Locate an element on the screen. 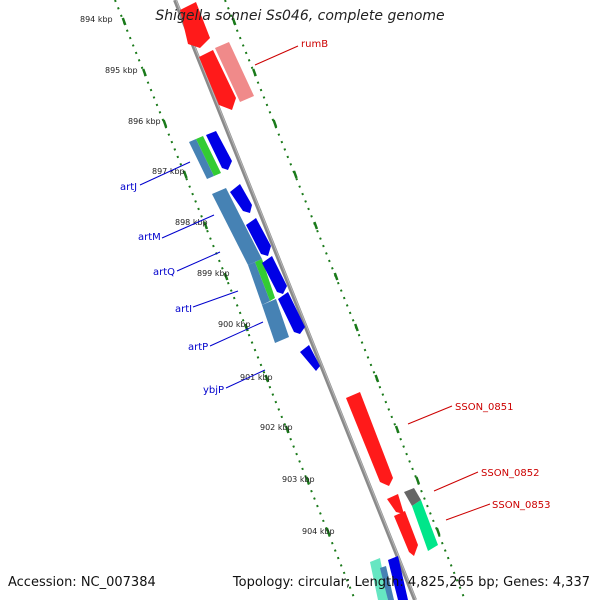 This screenshot has height=600, width=600. label-artJ: artJ is located at coordinates (128, 187).